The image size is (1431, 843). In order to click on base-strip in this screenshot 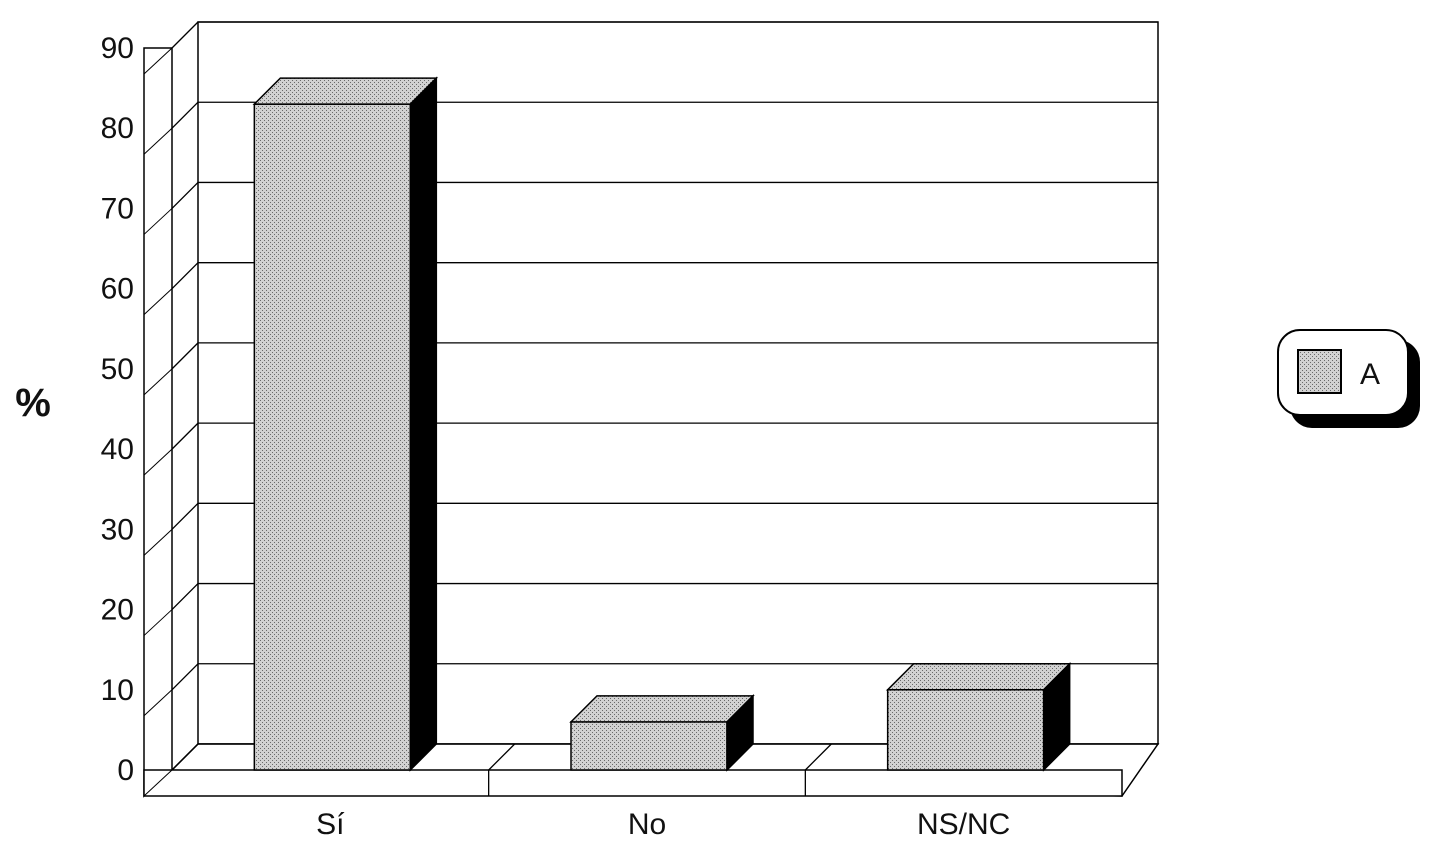, I will do `click(633, 783)`.